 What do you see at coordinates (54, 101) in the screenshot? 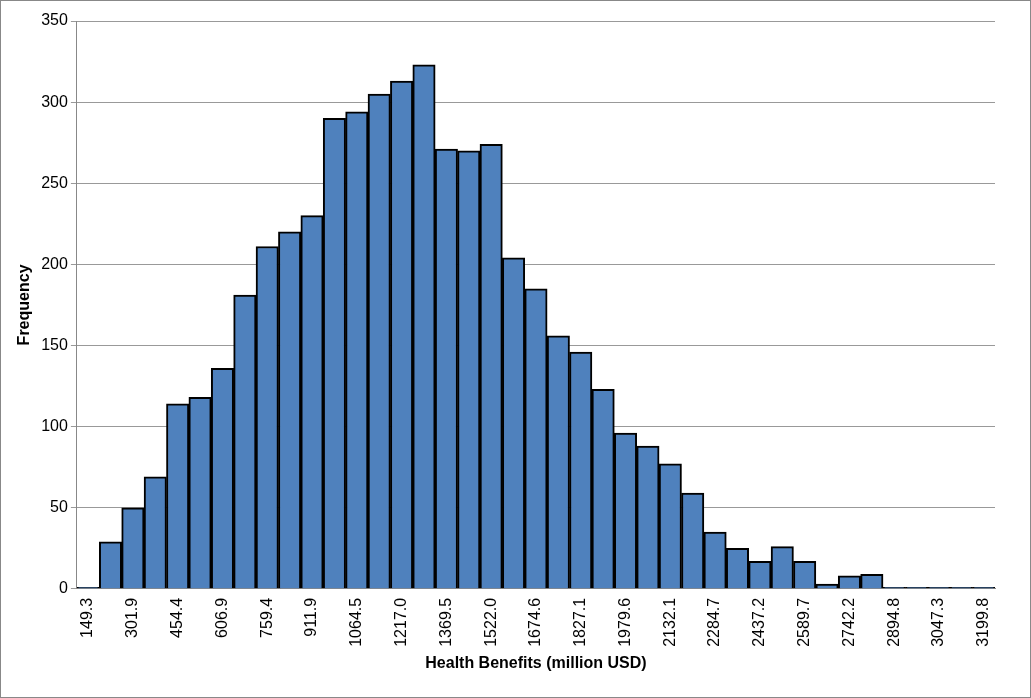
I see `y-tick-label: 300` at bounding box center [54, 101].